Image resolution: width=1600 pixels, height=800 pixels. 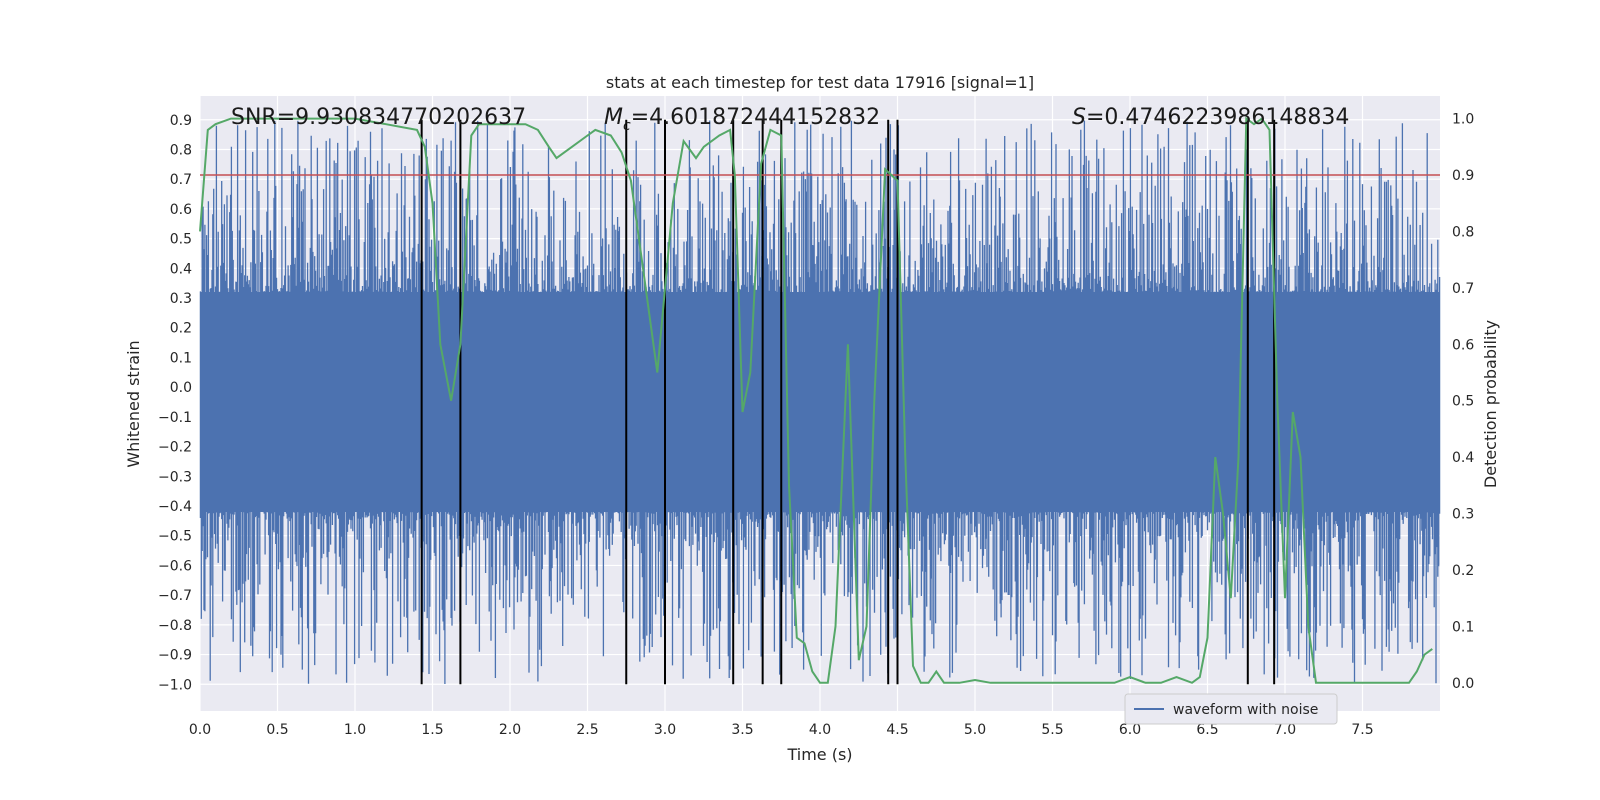 What do you see at coordinates (355, 730) in the screenshot?
I see `x-tick-label: 1.0` at bounding box center [355, 730].